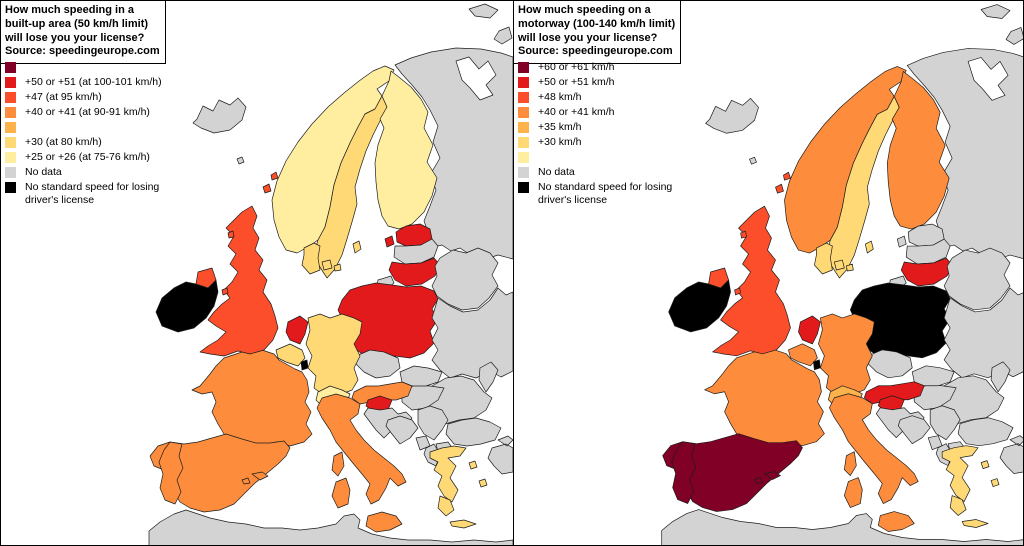 The height and width of the screenshot is (546, 1024). What do you see at coordinates (751, 281) in the screenshot?
I see `country-uk` at bounding box center [751, 281].